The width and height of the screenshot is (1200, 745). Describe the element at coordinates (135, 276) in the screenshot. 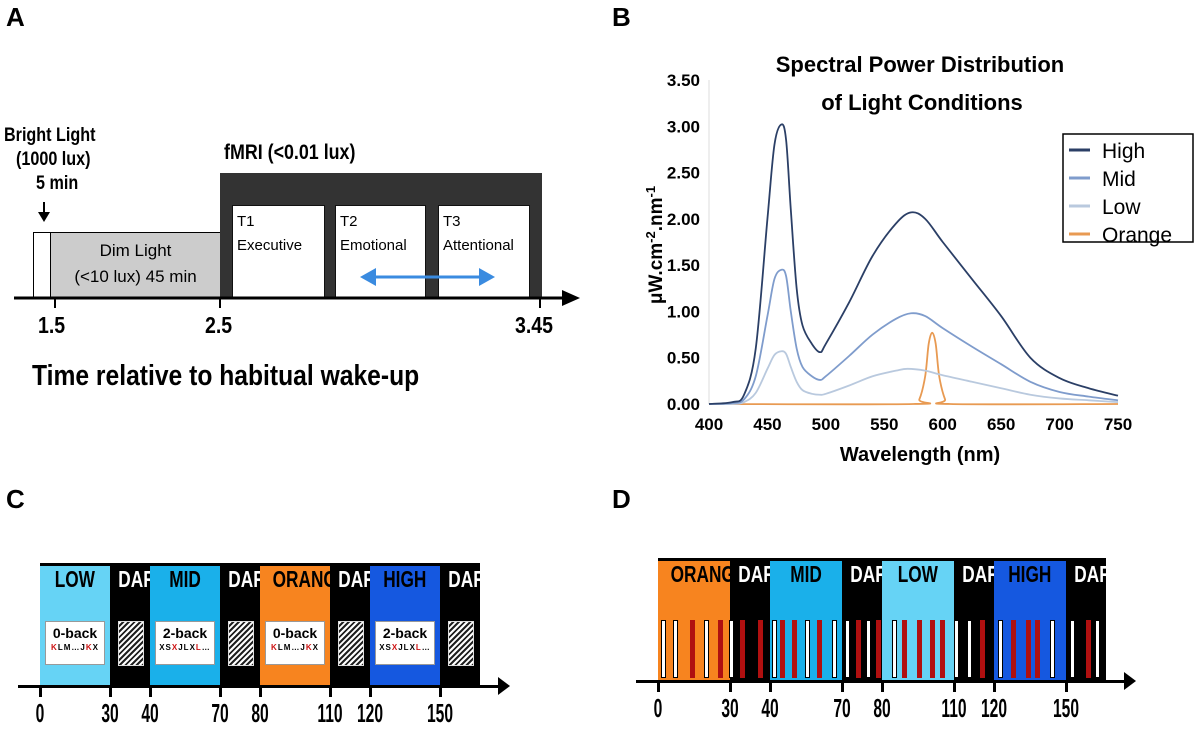

I see `dim-light-detail: (<10 lux) 45 min` at that location.